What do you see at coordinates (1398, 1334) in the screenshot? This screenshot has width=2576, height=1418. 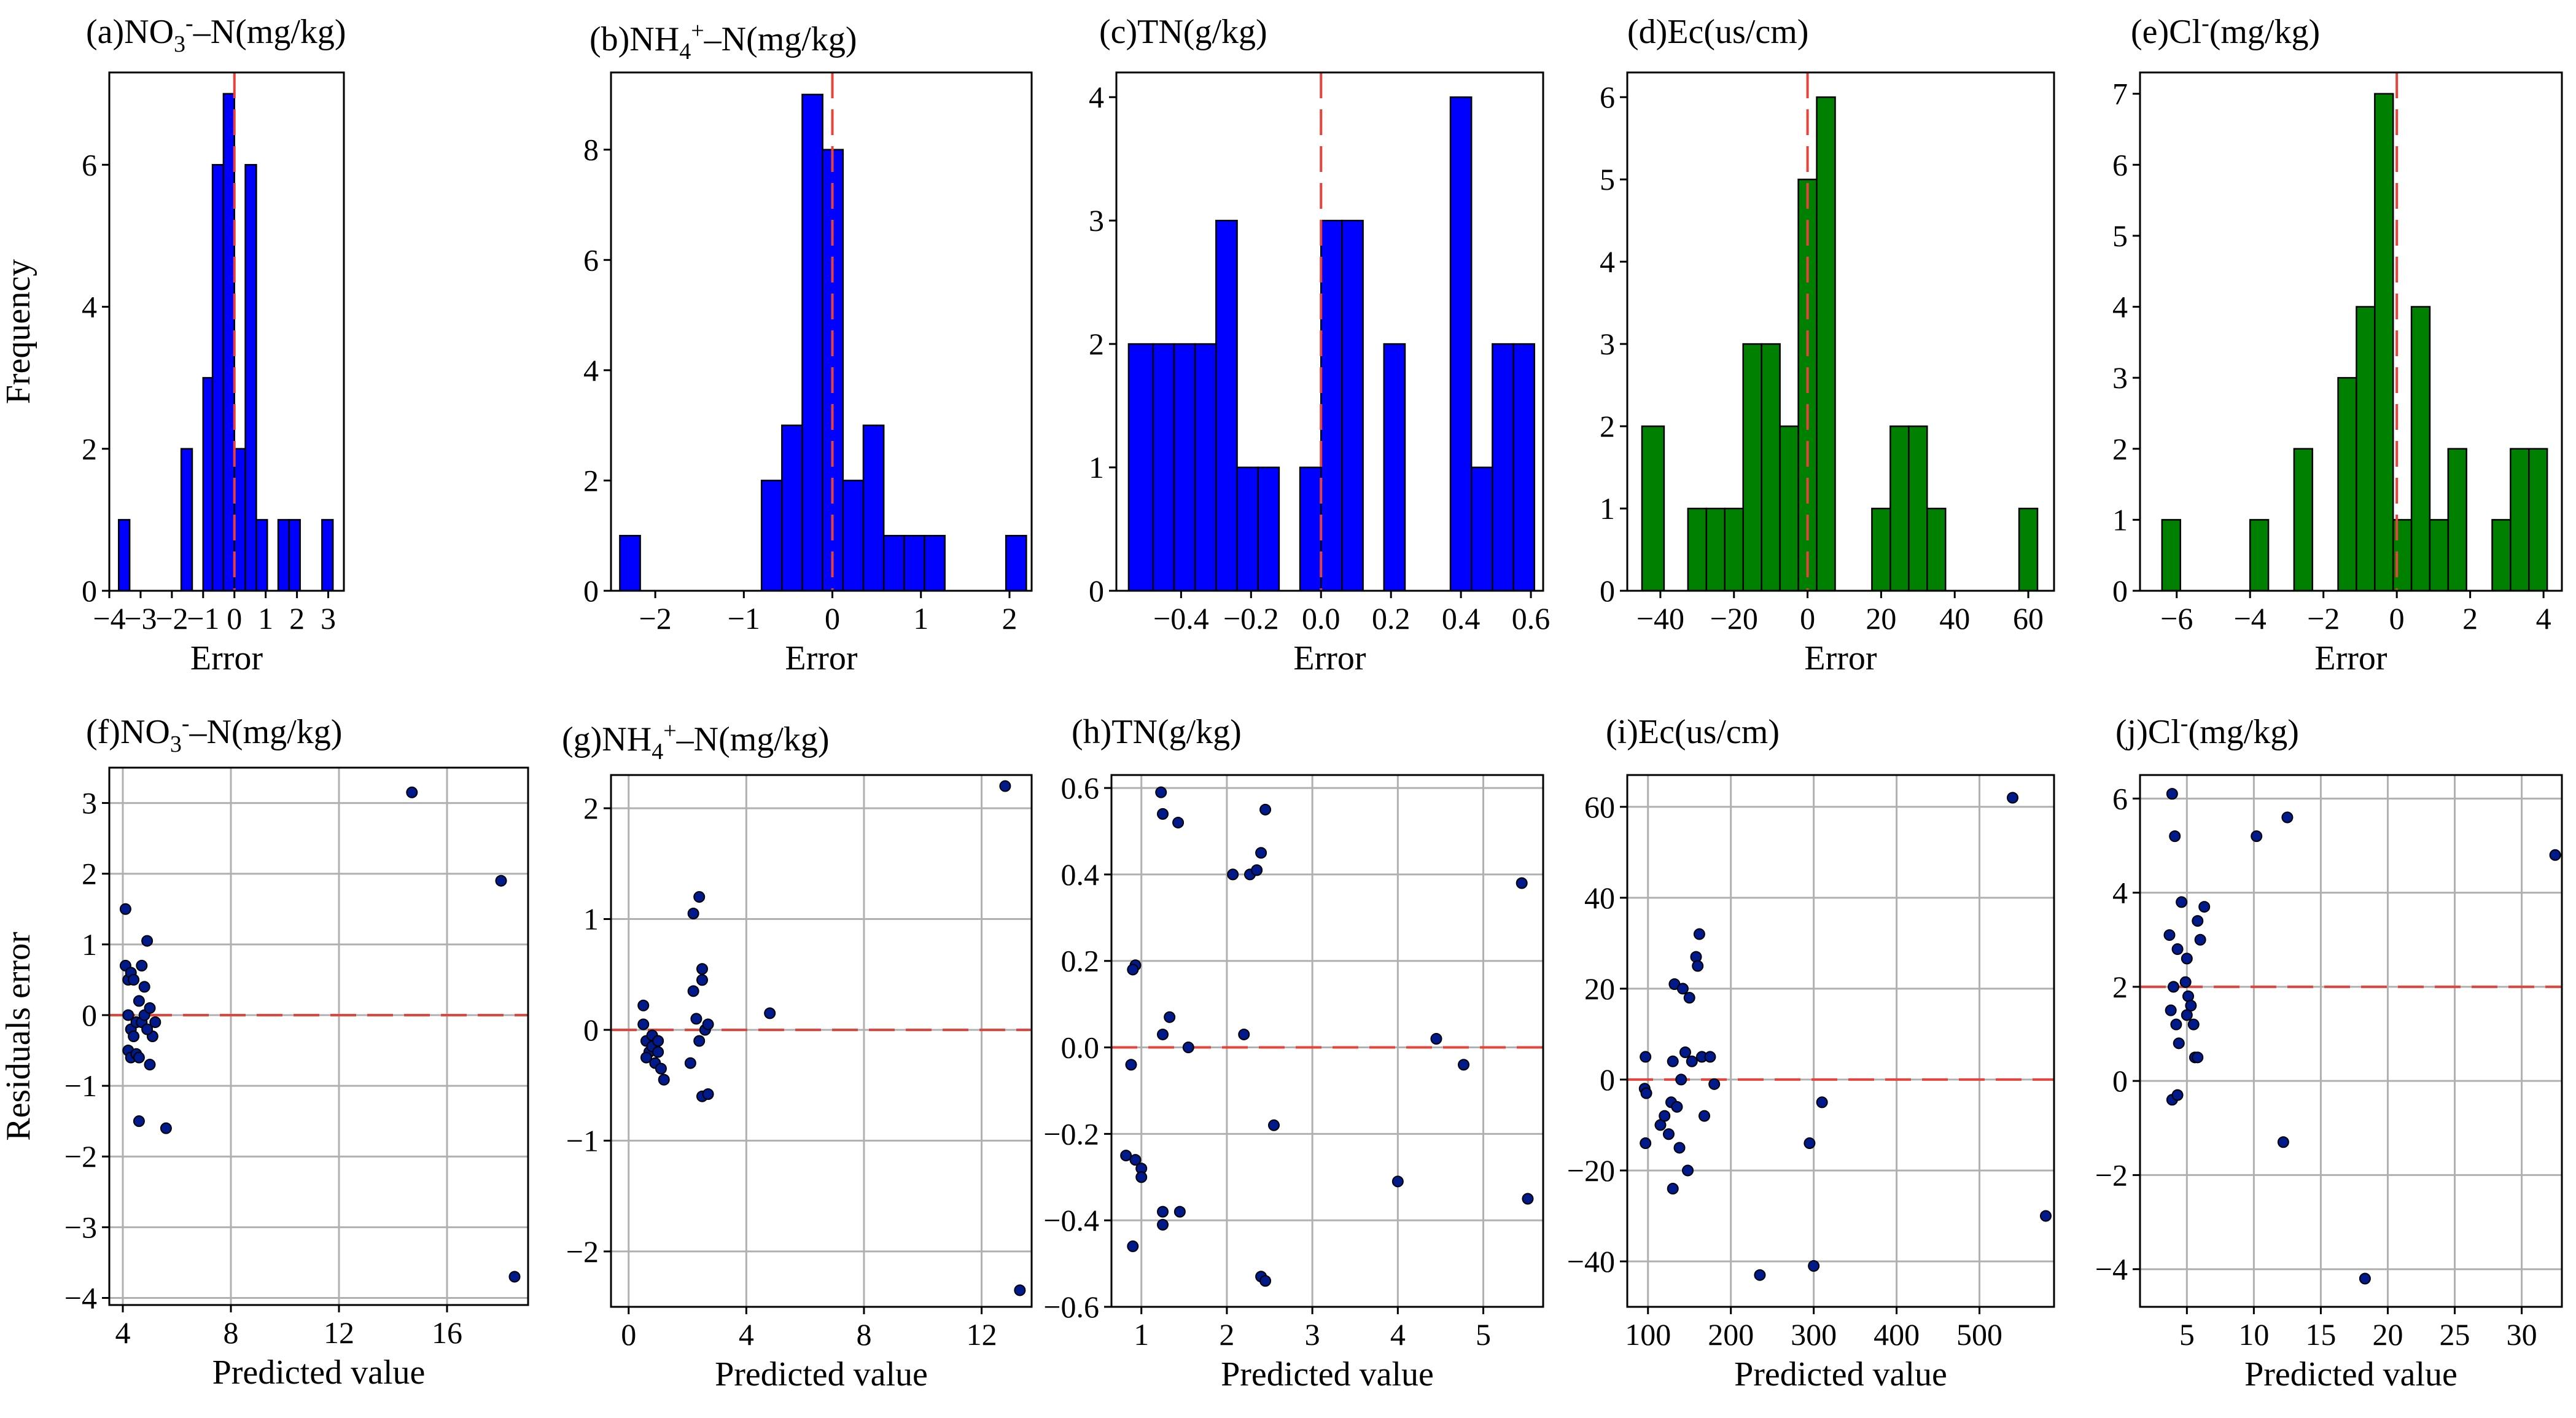 I see `x-tick-label: 4` at bounding box center [1398, 1334].